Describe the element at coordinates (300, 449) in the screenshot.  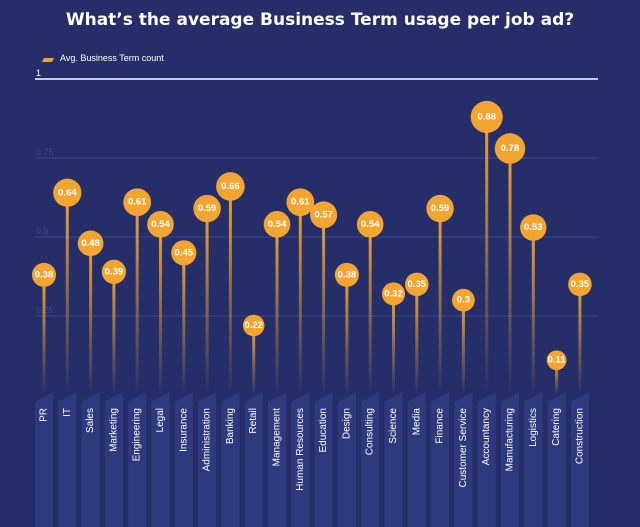
I see `x-tick-label: Human Resources` at that location.